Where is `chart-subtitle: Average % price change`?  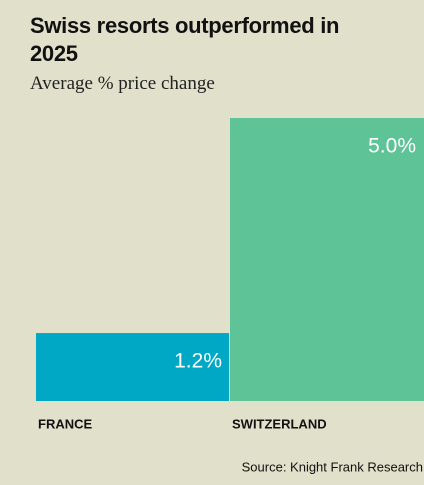 chart-subtitle: Average % price change is located at coordinates (122, 83).